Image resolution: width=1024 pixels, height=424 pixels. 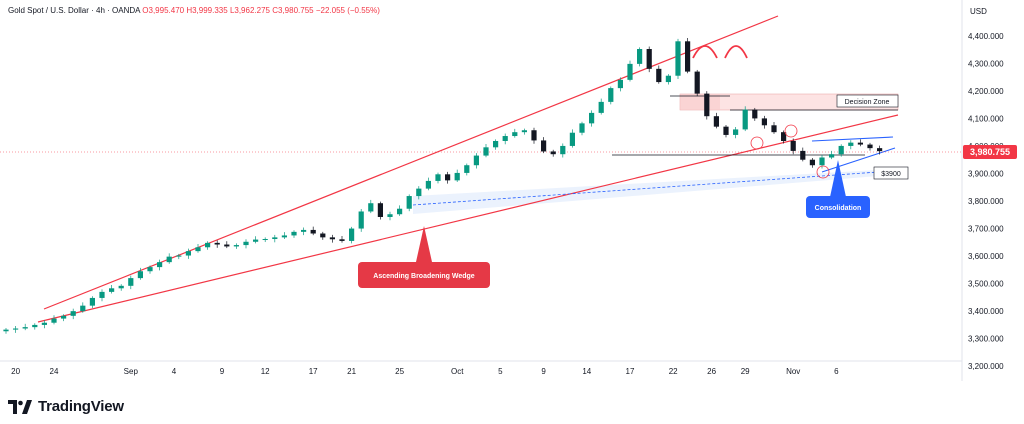 I want to click on brand-name: TradingView, so click(x=81, y=406).